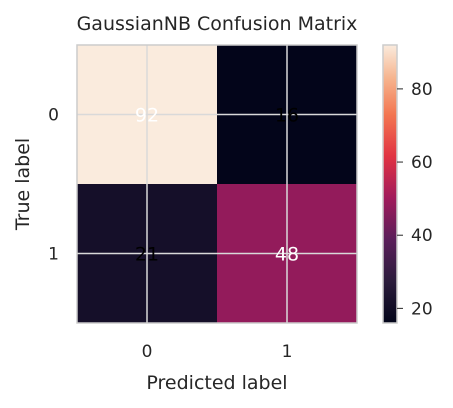  I want to click on colorbar-tick-label-0: 20, so click(422, 309).